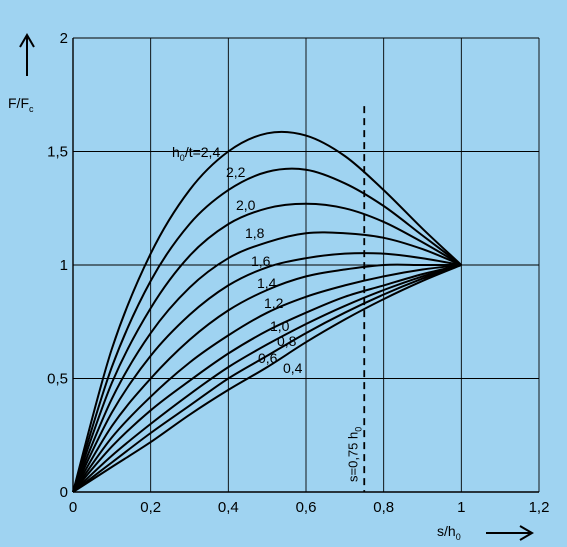 The height and width of the screenshot is (547, 567). I want to click on curve-label-2: 2,0, so click(246, 205).